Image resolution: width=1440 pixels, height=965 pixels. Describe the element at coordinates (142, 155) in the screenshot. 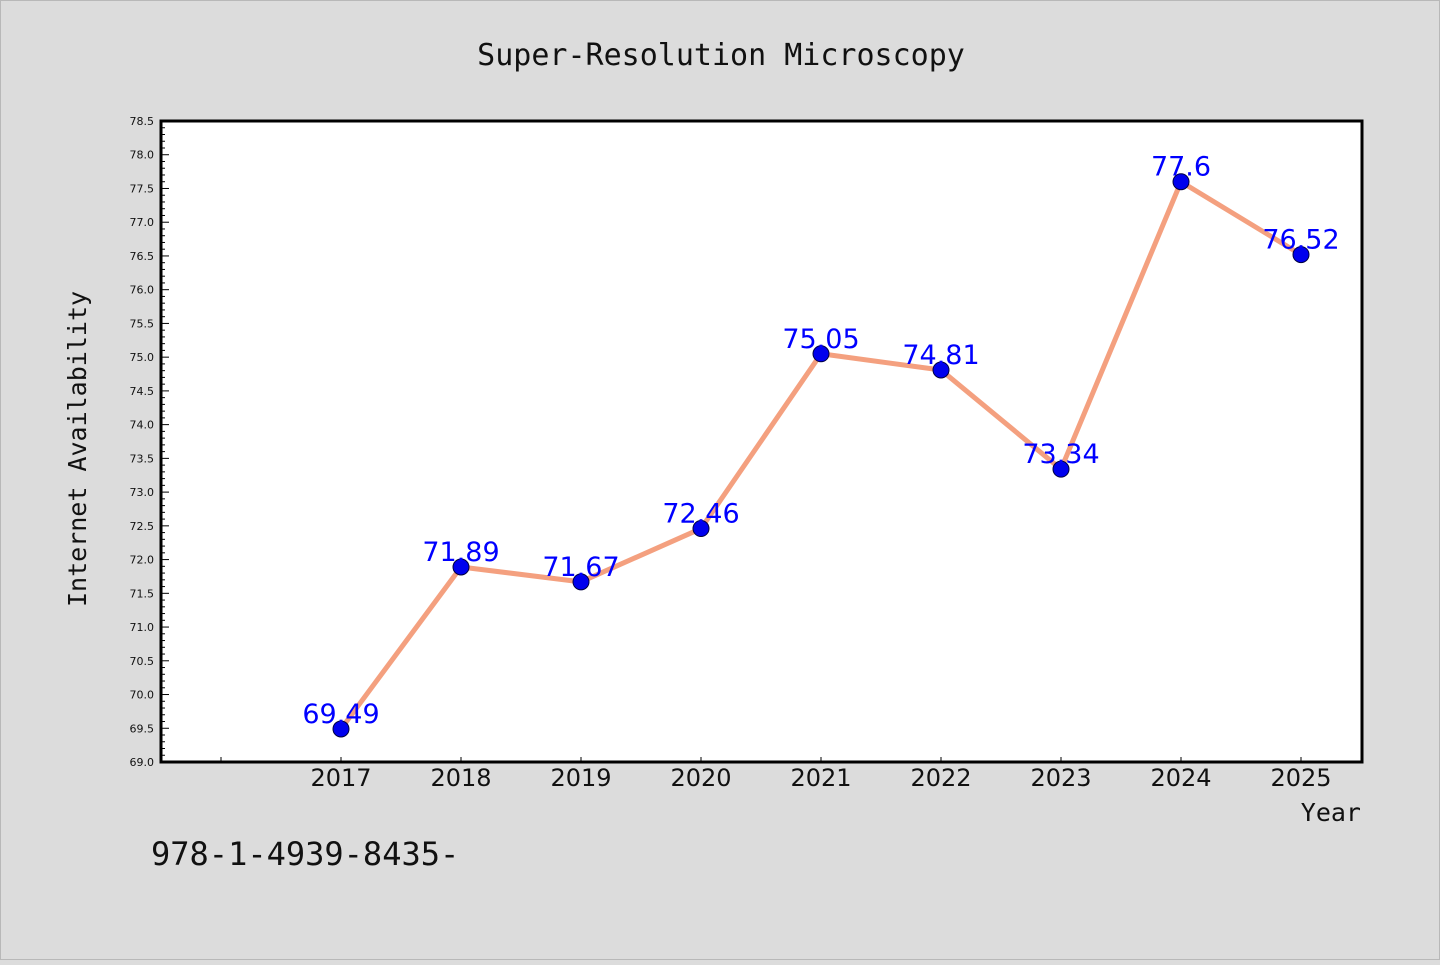

I see `y-tick-label: 78.0` at that location.